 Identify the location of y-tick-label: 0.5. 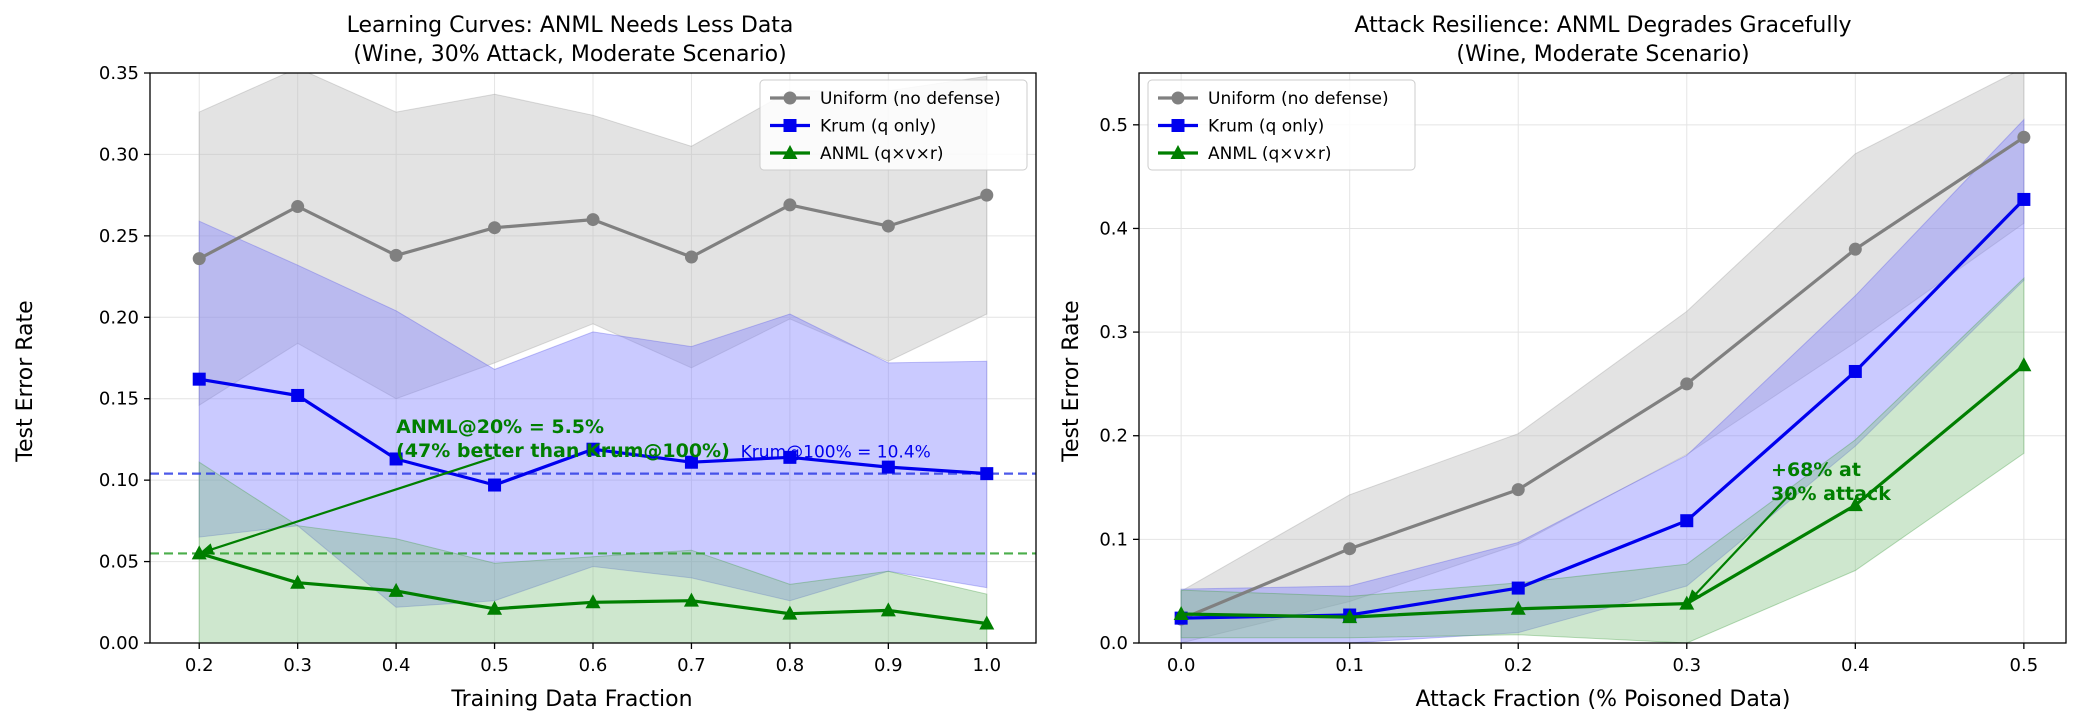
(1113, 125).